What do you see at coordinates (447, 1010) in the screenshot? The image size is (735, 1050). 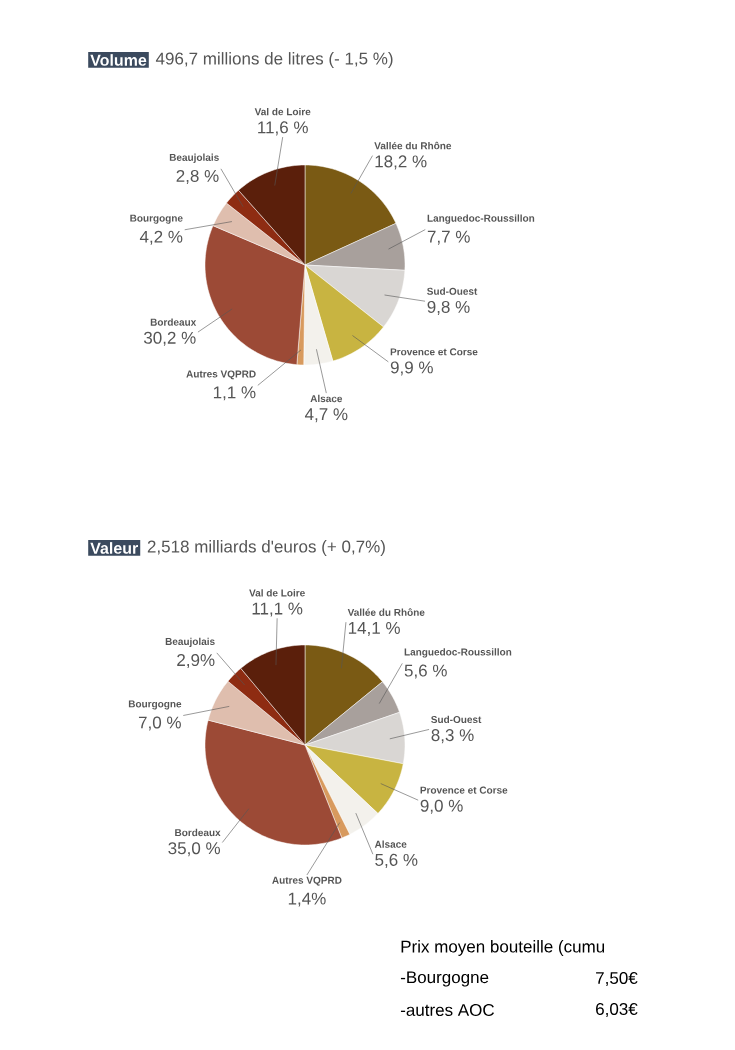 I see `text: -autres AOC` at bounding box center [447, 1010].